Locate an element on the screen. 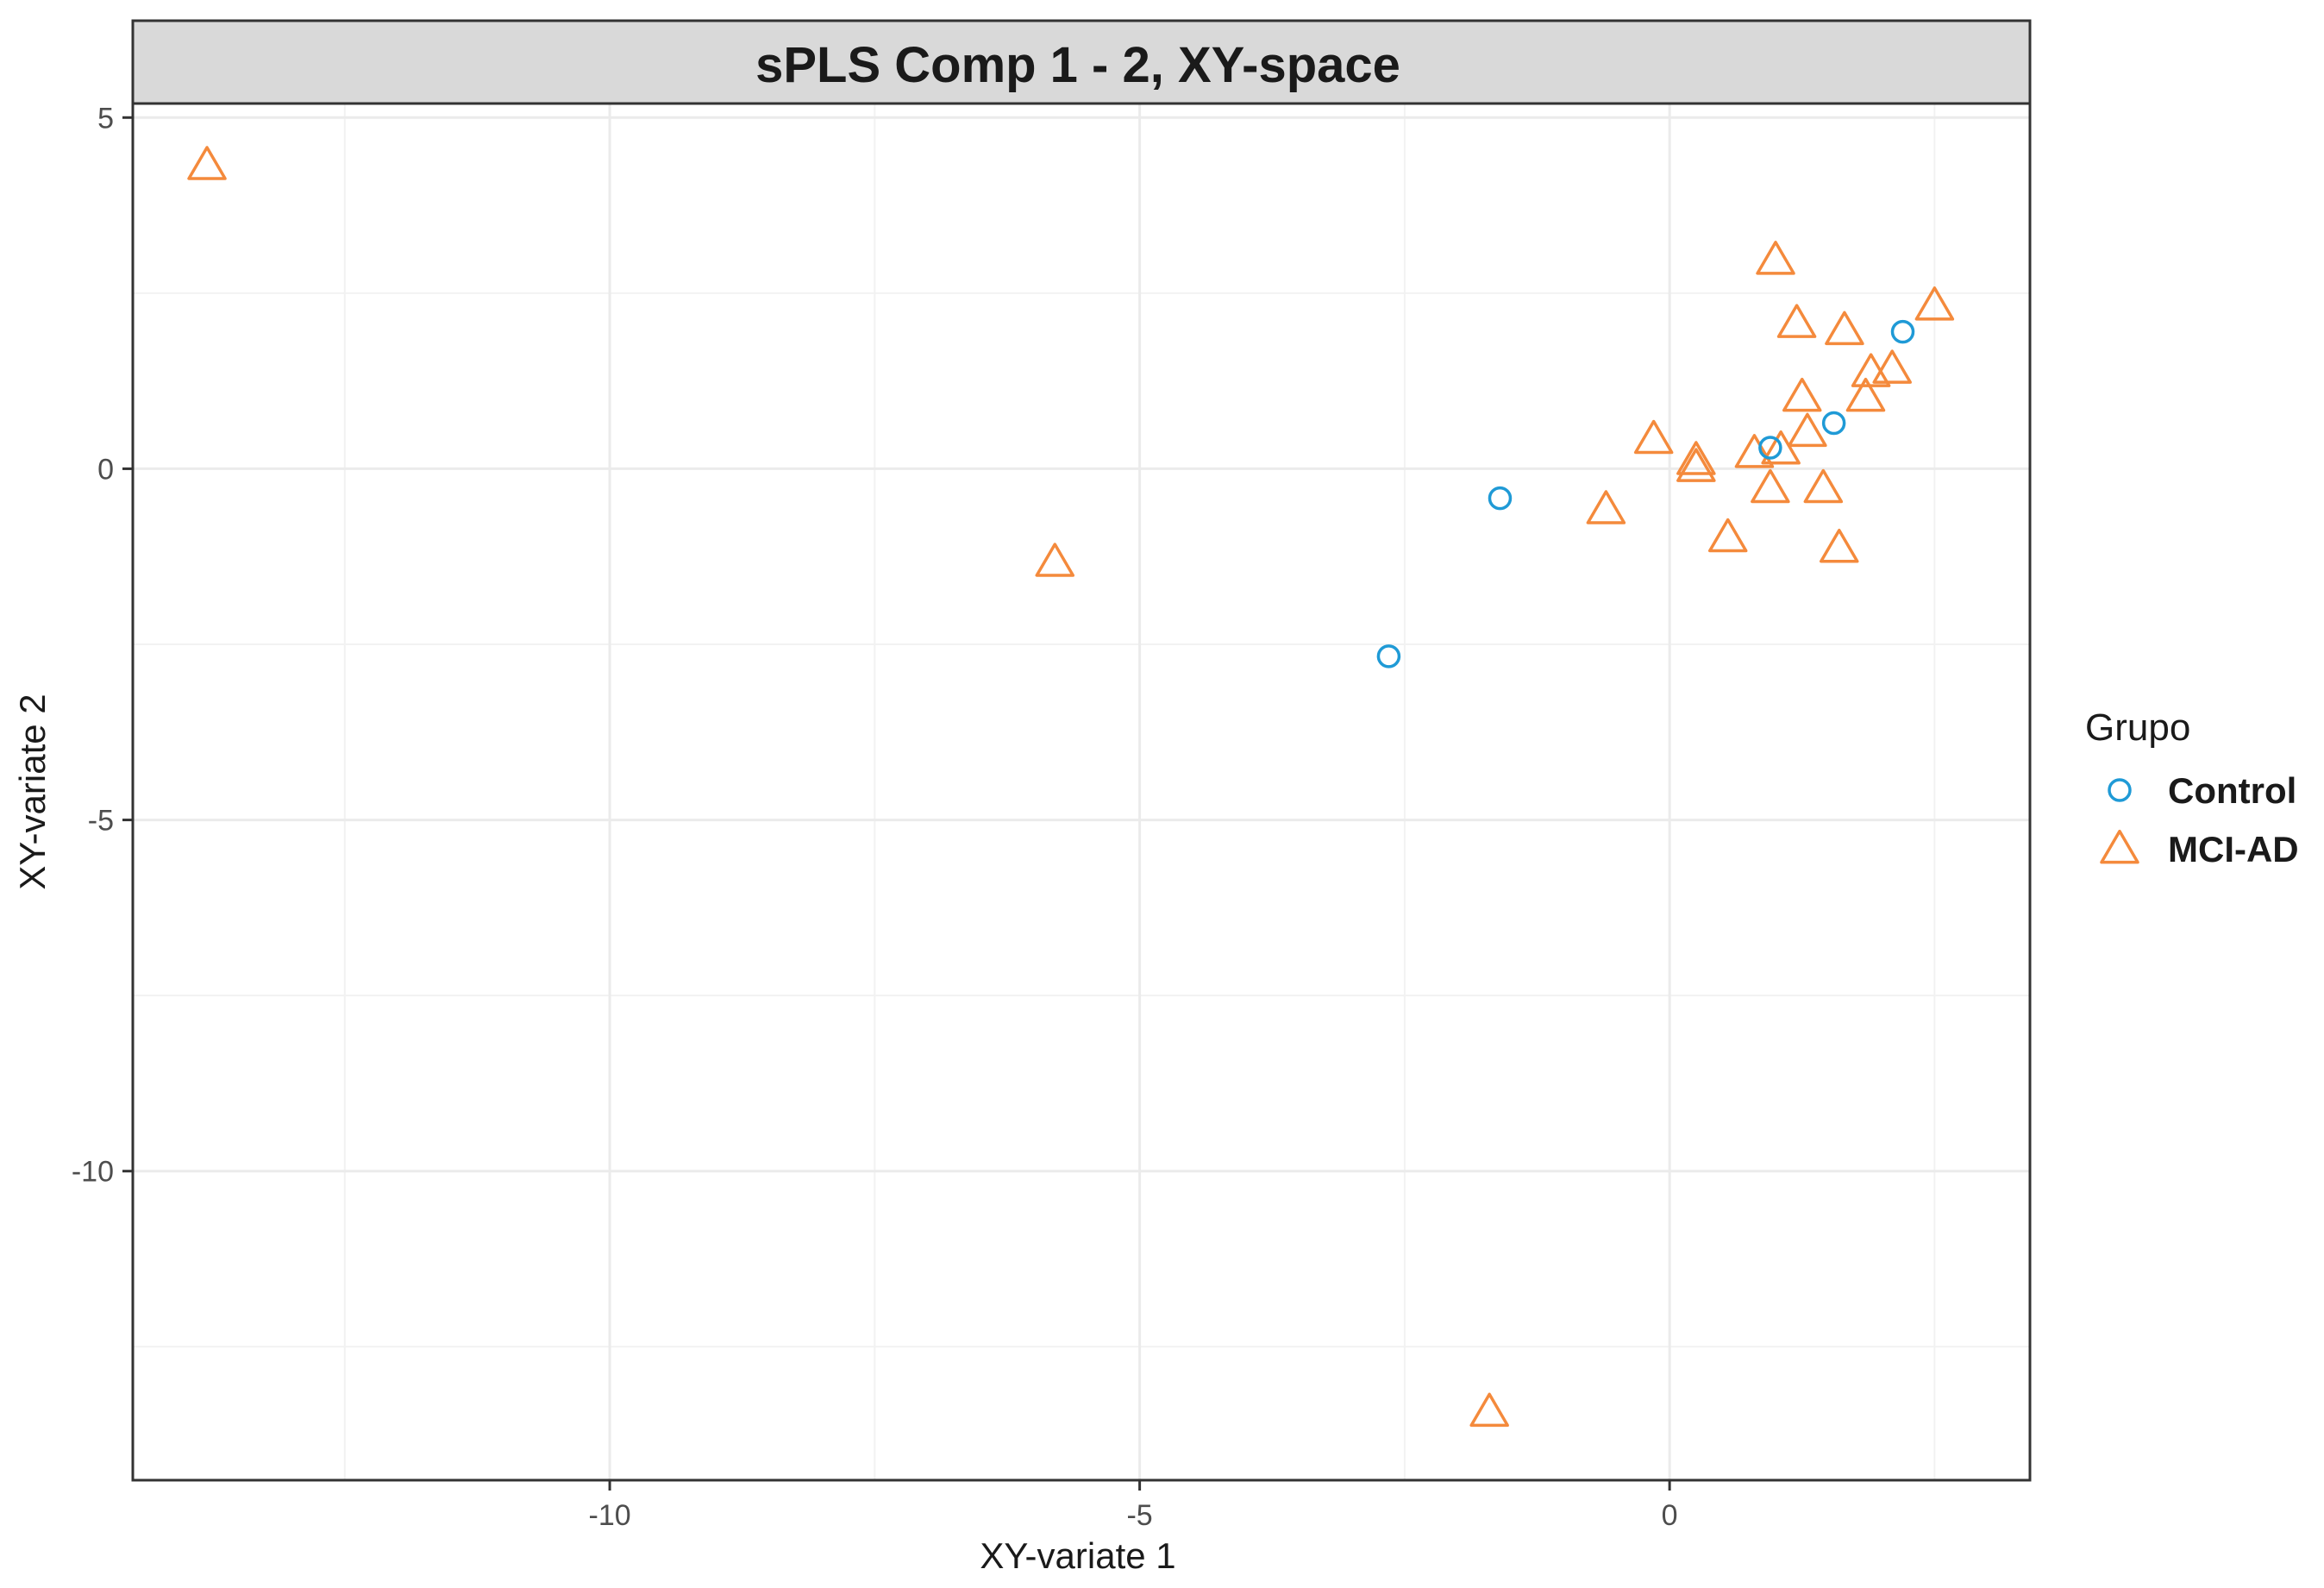 Image resolution: width=2324 pixels, height=1588 pixels. y-tick-label: 0 is located at coordinates (105, 469).